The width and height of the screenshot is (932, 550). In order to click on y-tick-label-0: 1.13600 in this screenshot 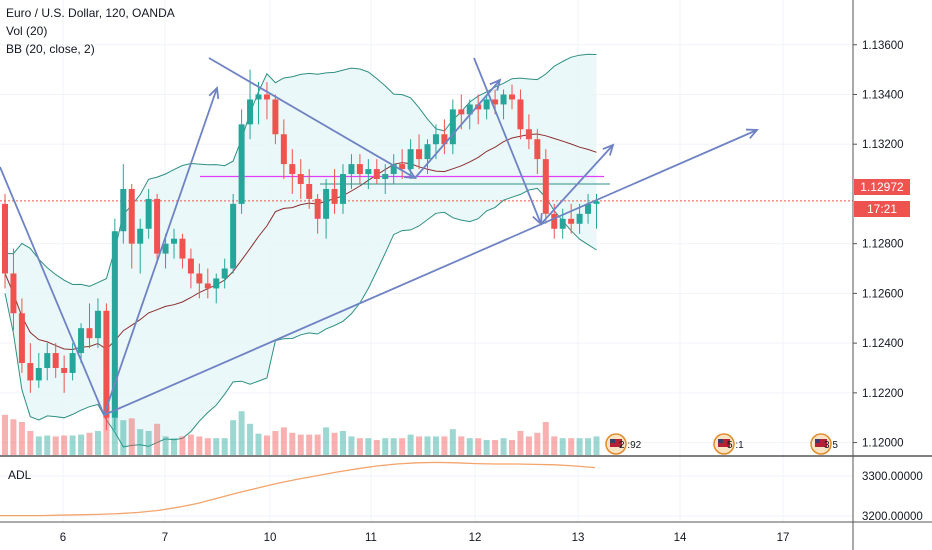, I will do `click(883, 46)`.